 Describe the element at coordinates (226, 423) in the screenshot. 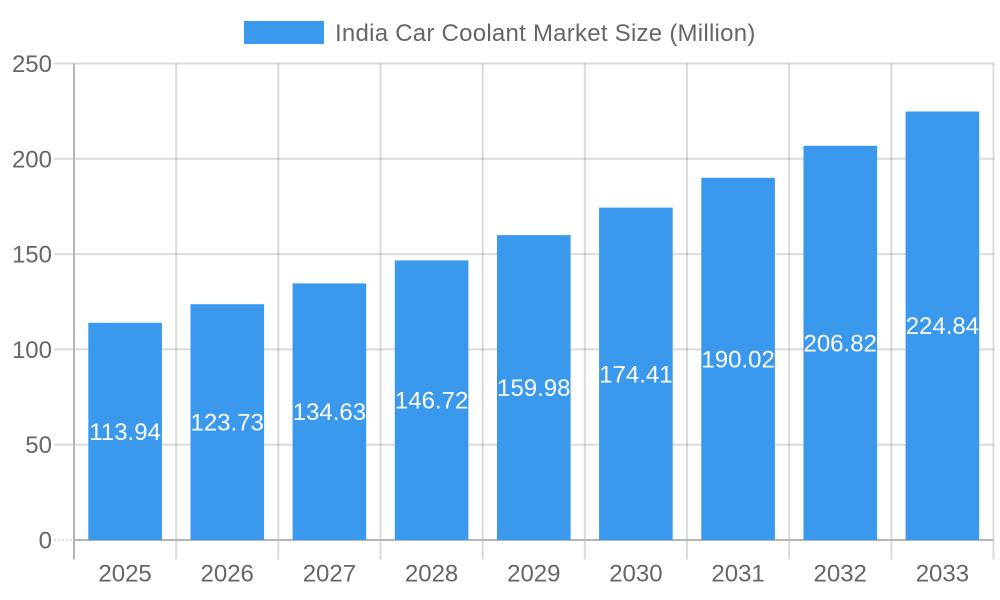

I see `svg-text: 123.73` at that location.